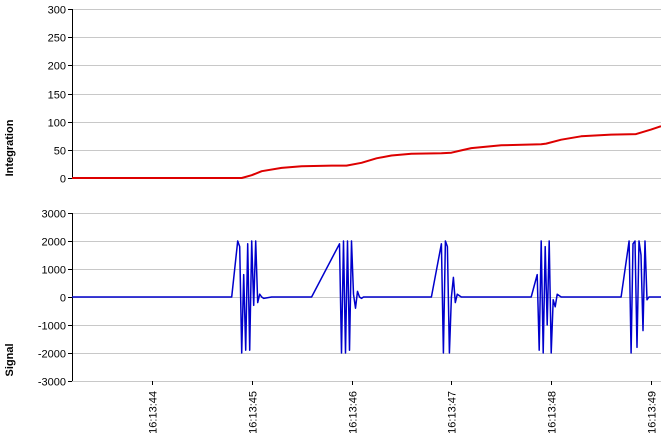 The width and height of the screenshot is (661, 437). What do you see at coordinates (60, 152) in the screenshot?
I see `y-tick-label: 50` at bounding box center [60, 152].